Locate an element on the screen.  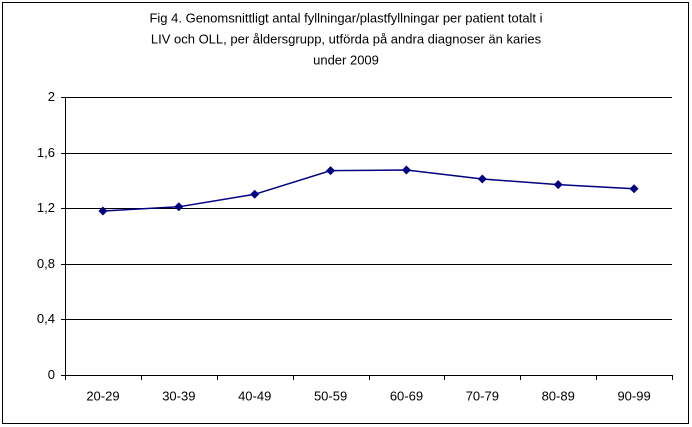
y-tick-label: 1,6 is located at coordinates (46, 152).